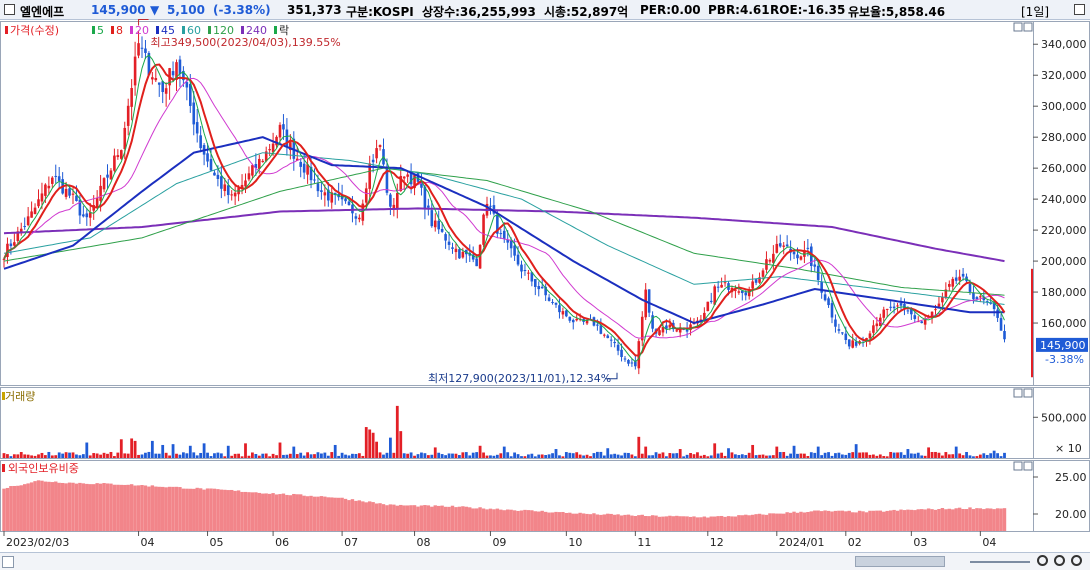  Describe the element at coordinates (1076, 560) in the screenshot. I see `zoom-reset-icon` at that location.